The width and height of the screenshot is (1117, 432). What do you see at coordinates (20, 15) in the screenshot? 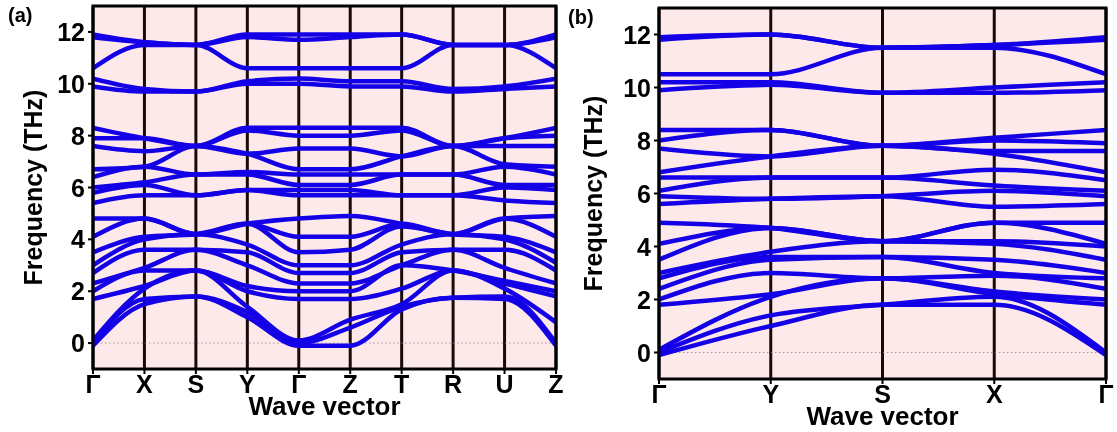
I see `chart-title: (a)` at bounding box center [20, 15].